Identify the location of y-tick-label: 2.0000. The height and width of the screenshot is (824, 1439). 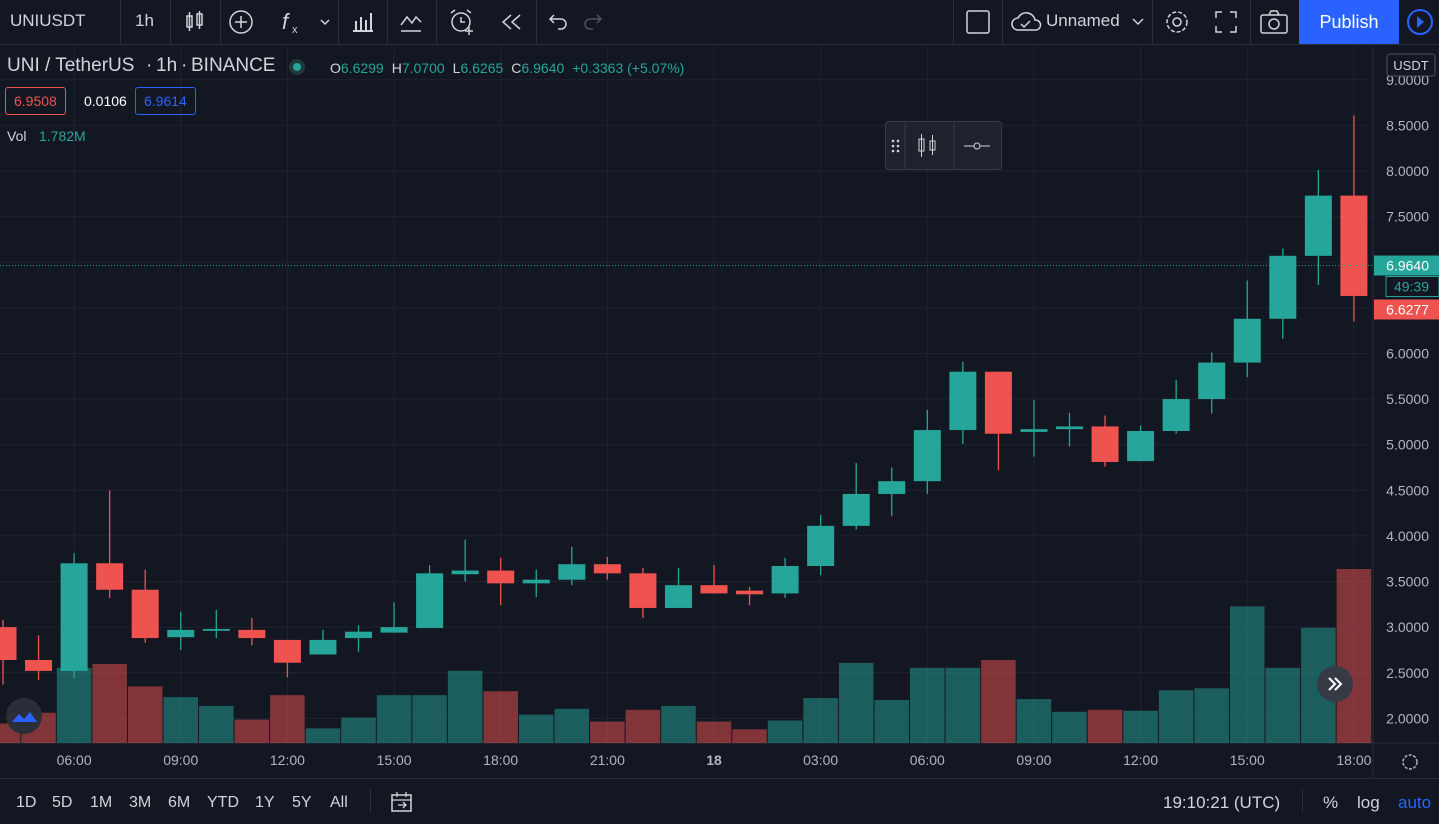
(1407, 718).